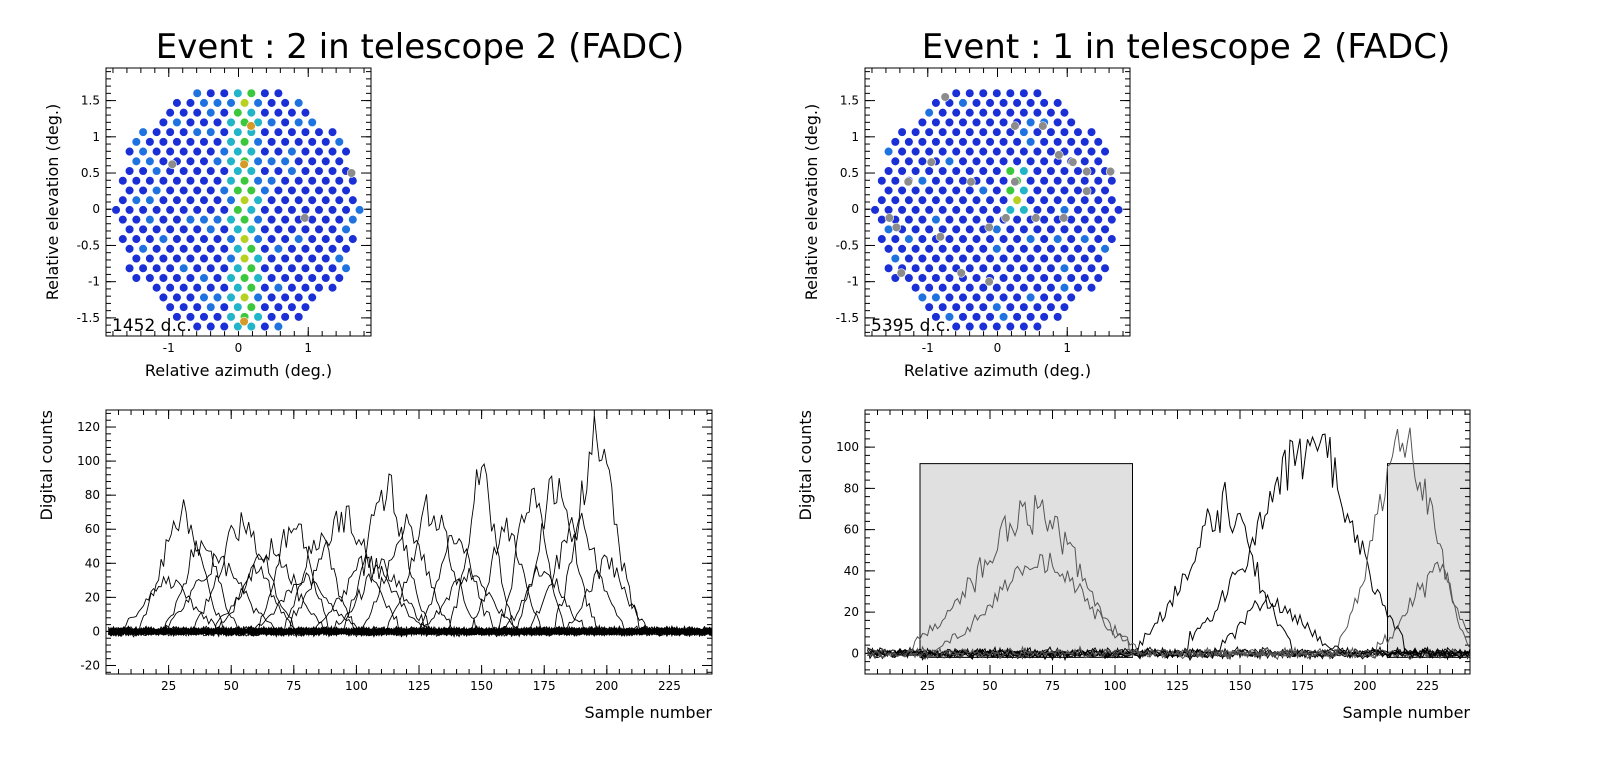 The height and width of the screenshot is (770, 1602). I want to click on y-tick-label: 20, so click(92, 597).